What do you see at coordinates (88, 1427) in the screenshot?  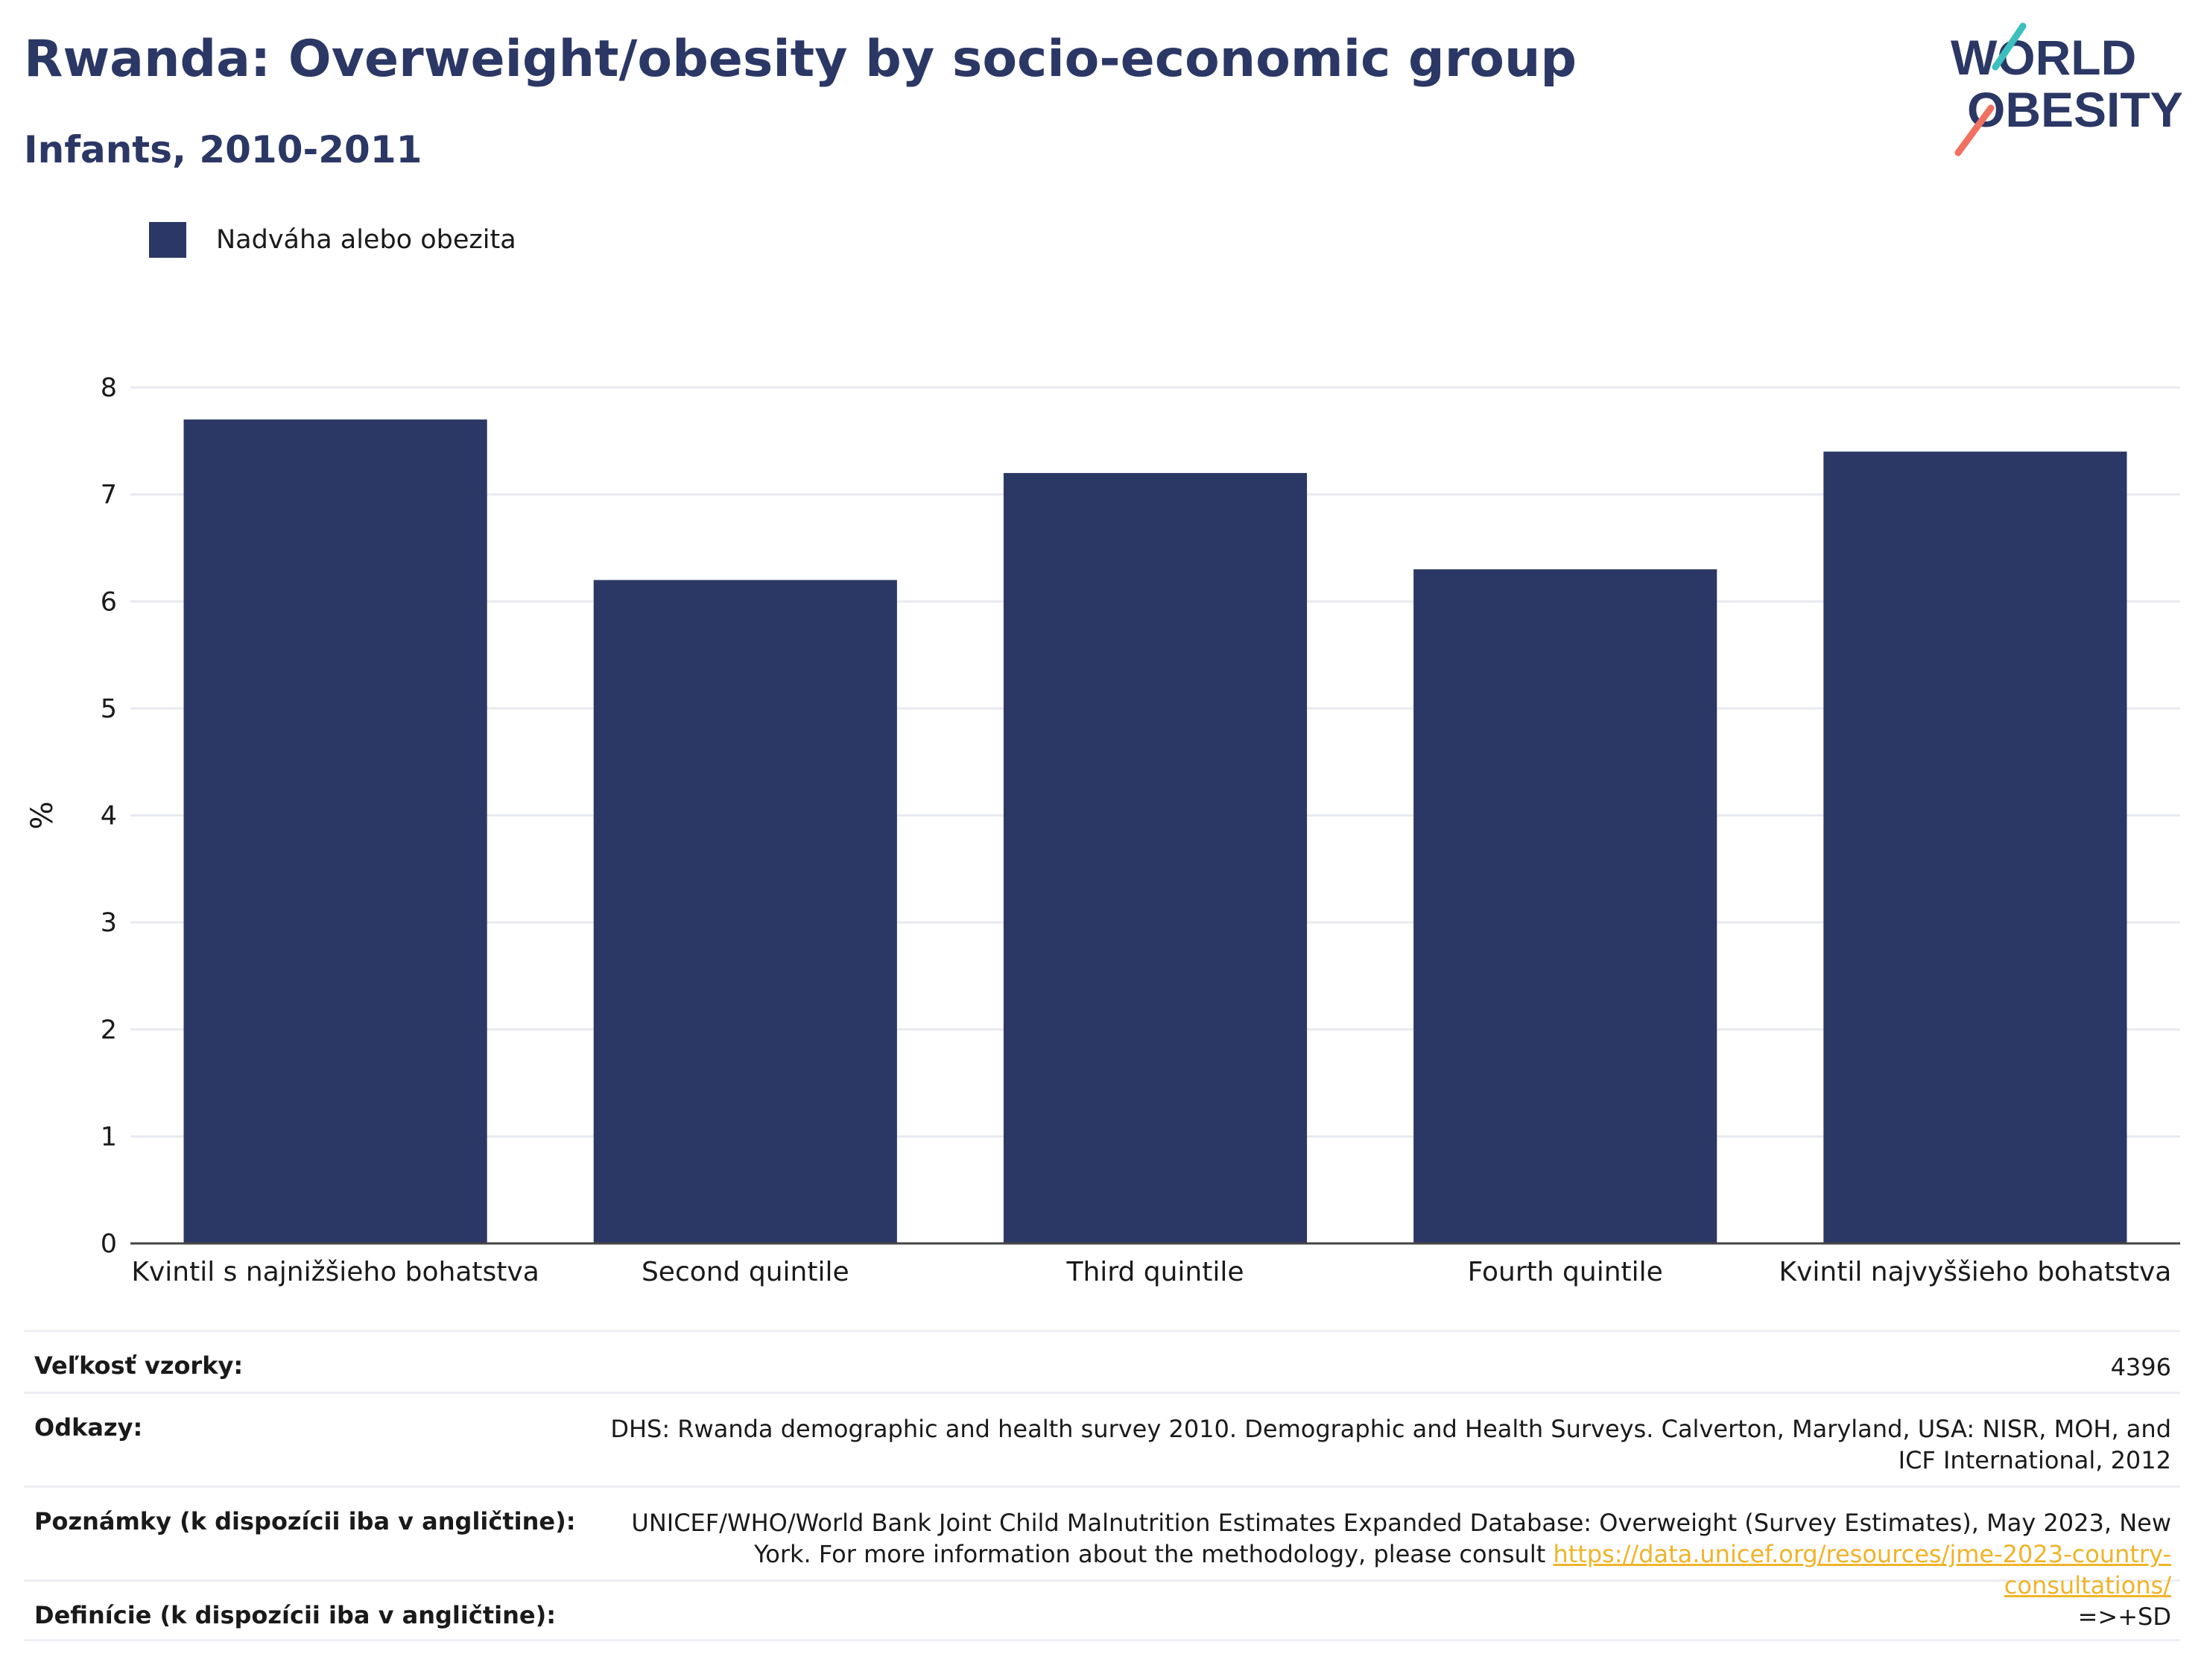 I see `references-label: Odkazy:` at bounding box center [88, 1427].